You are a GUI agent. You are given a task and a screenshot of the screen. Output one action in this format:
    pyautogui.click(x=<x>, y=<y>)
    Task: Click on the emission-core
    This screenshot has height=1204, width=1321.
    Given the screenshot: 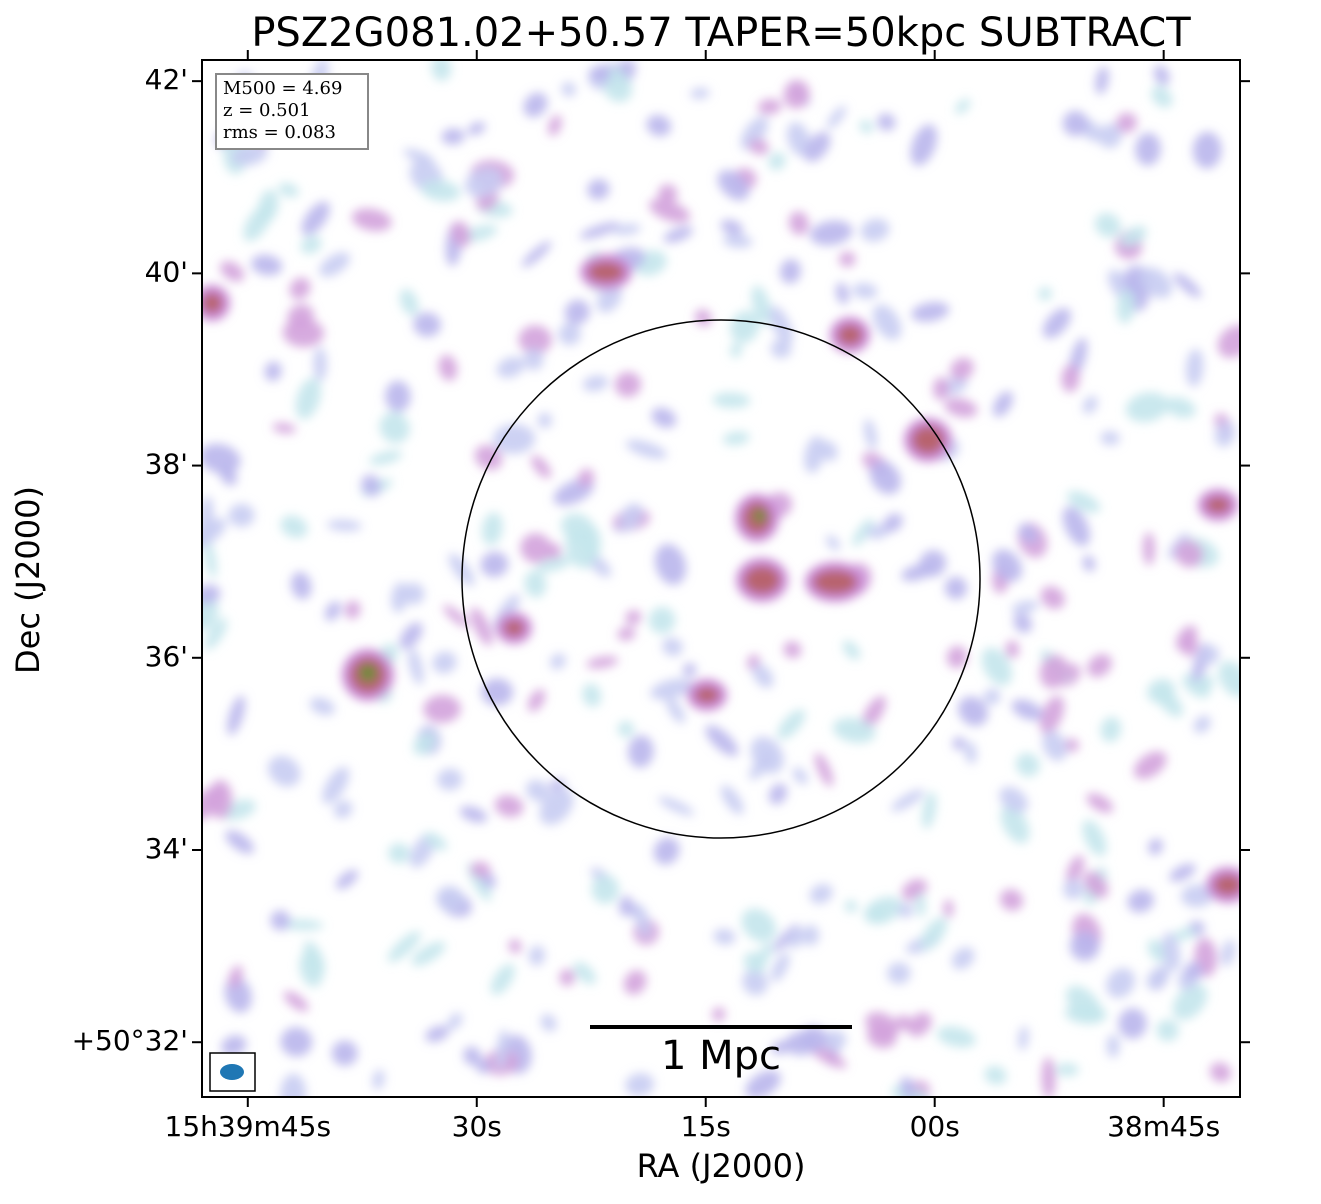 What is the action you would take?
    pyautogui.click(x=760, y=516)
    